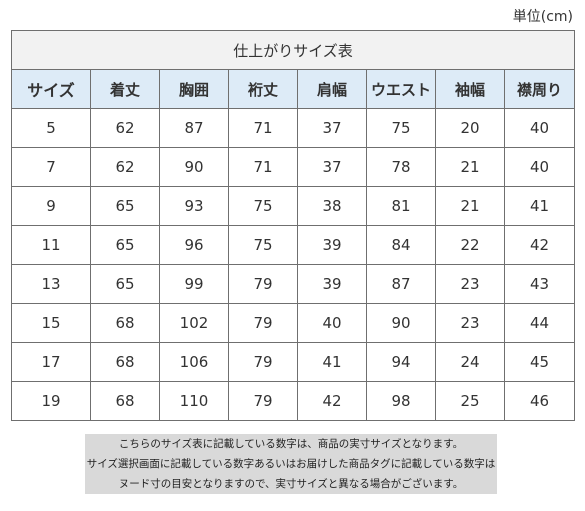  What do you see at coordinates (51, 284) in the screenshot?
I see `table-cell: 13` at bounding box center [51, 284].